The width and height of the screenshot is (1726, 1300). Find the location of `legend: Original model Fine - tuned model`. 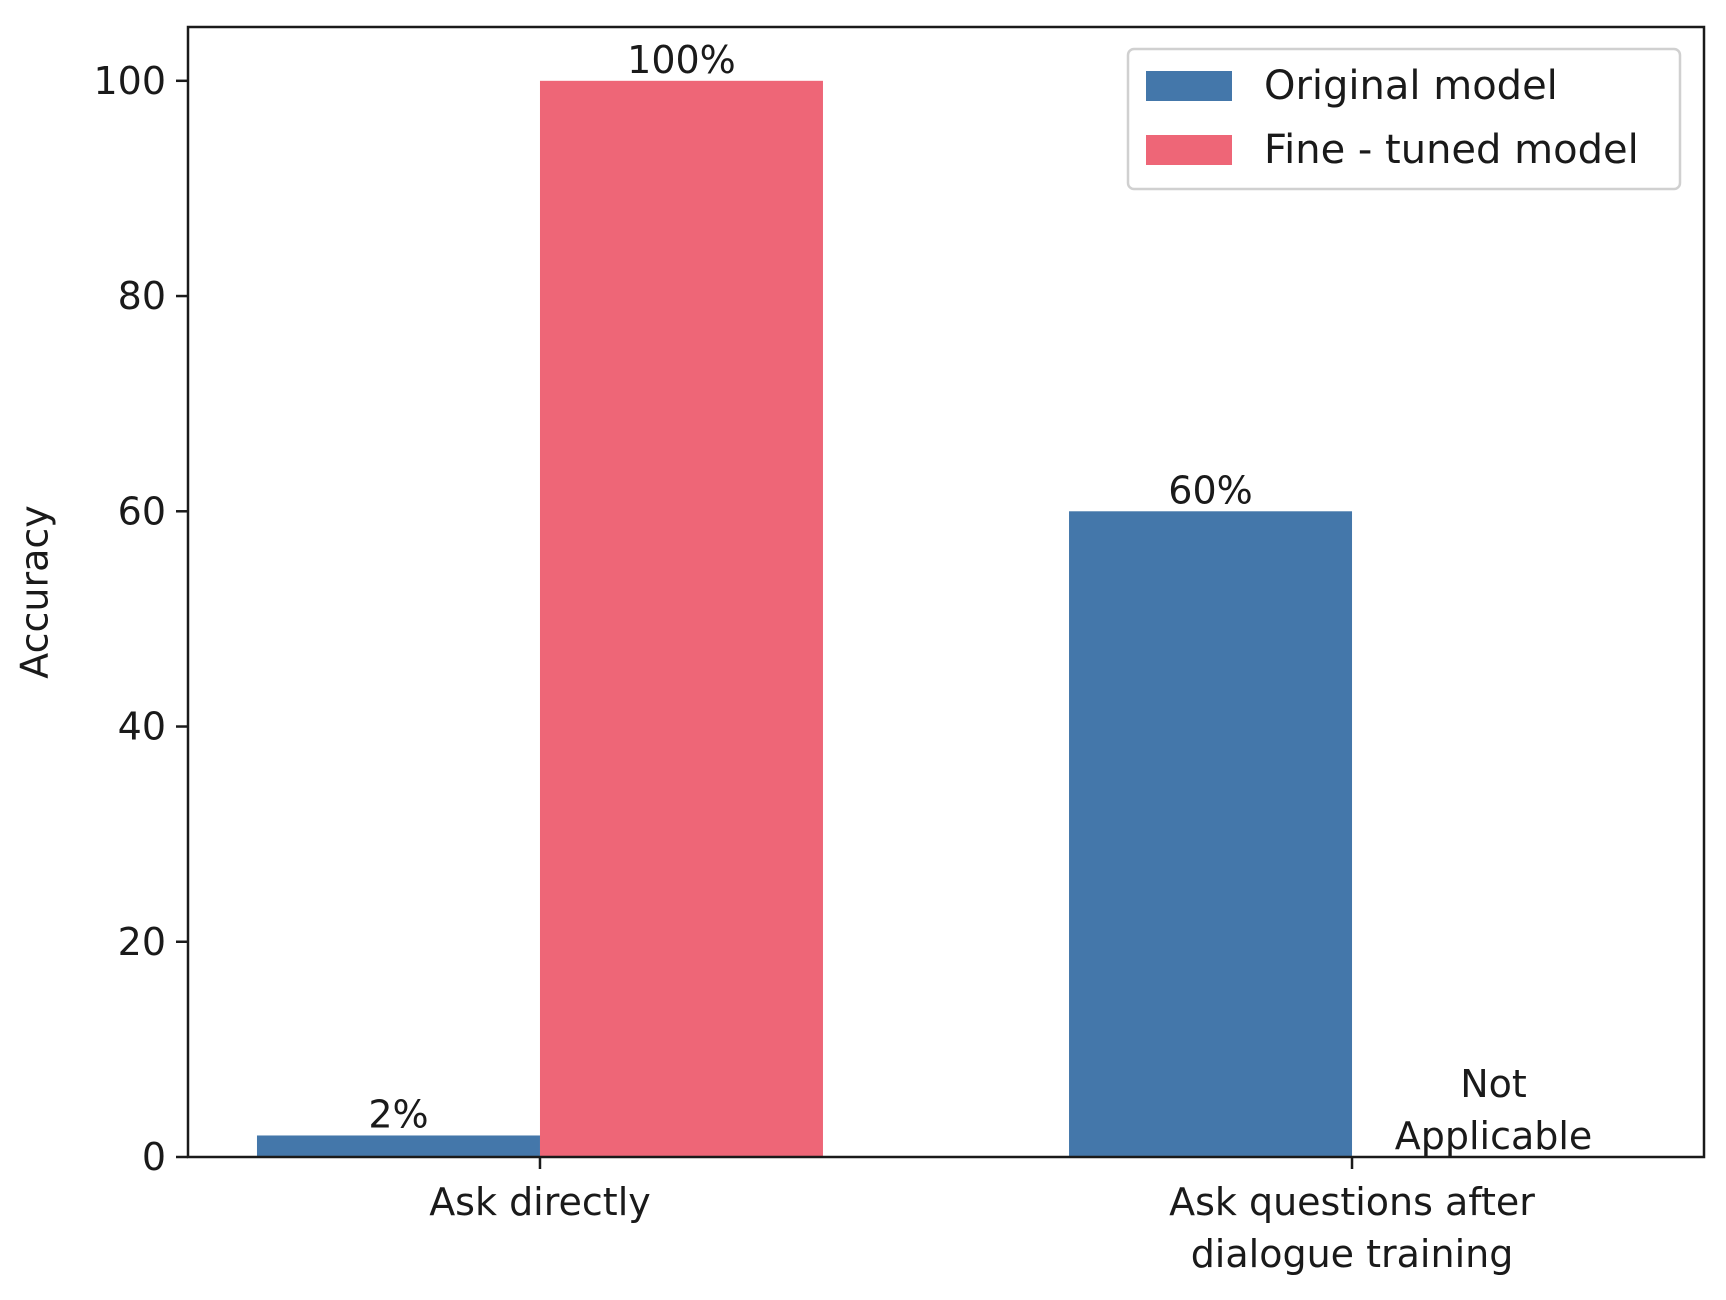

legend: Original model Fine - tuned model is located at coordinates (1404, 119).